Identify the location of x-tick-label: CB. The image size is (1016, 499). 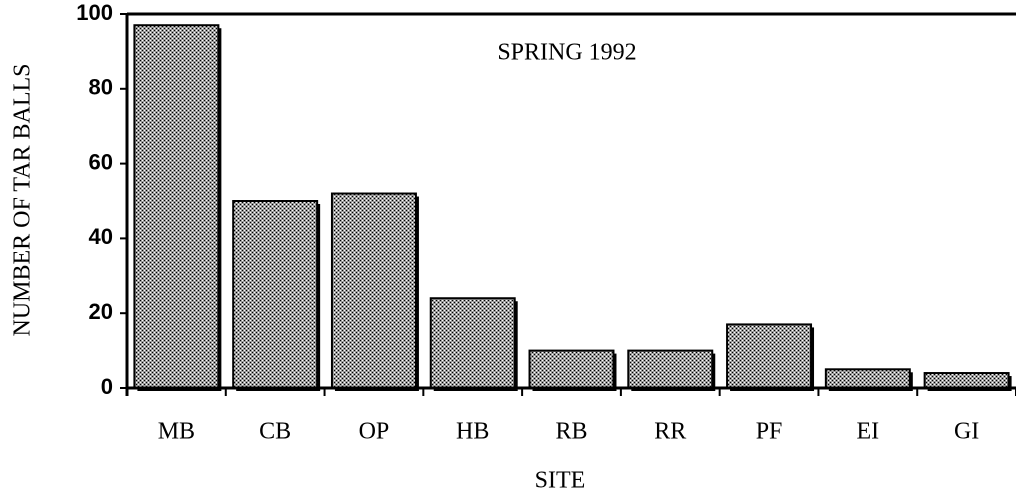
(275, 432).